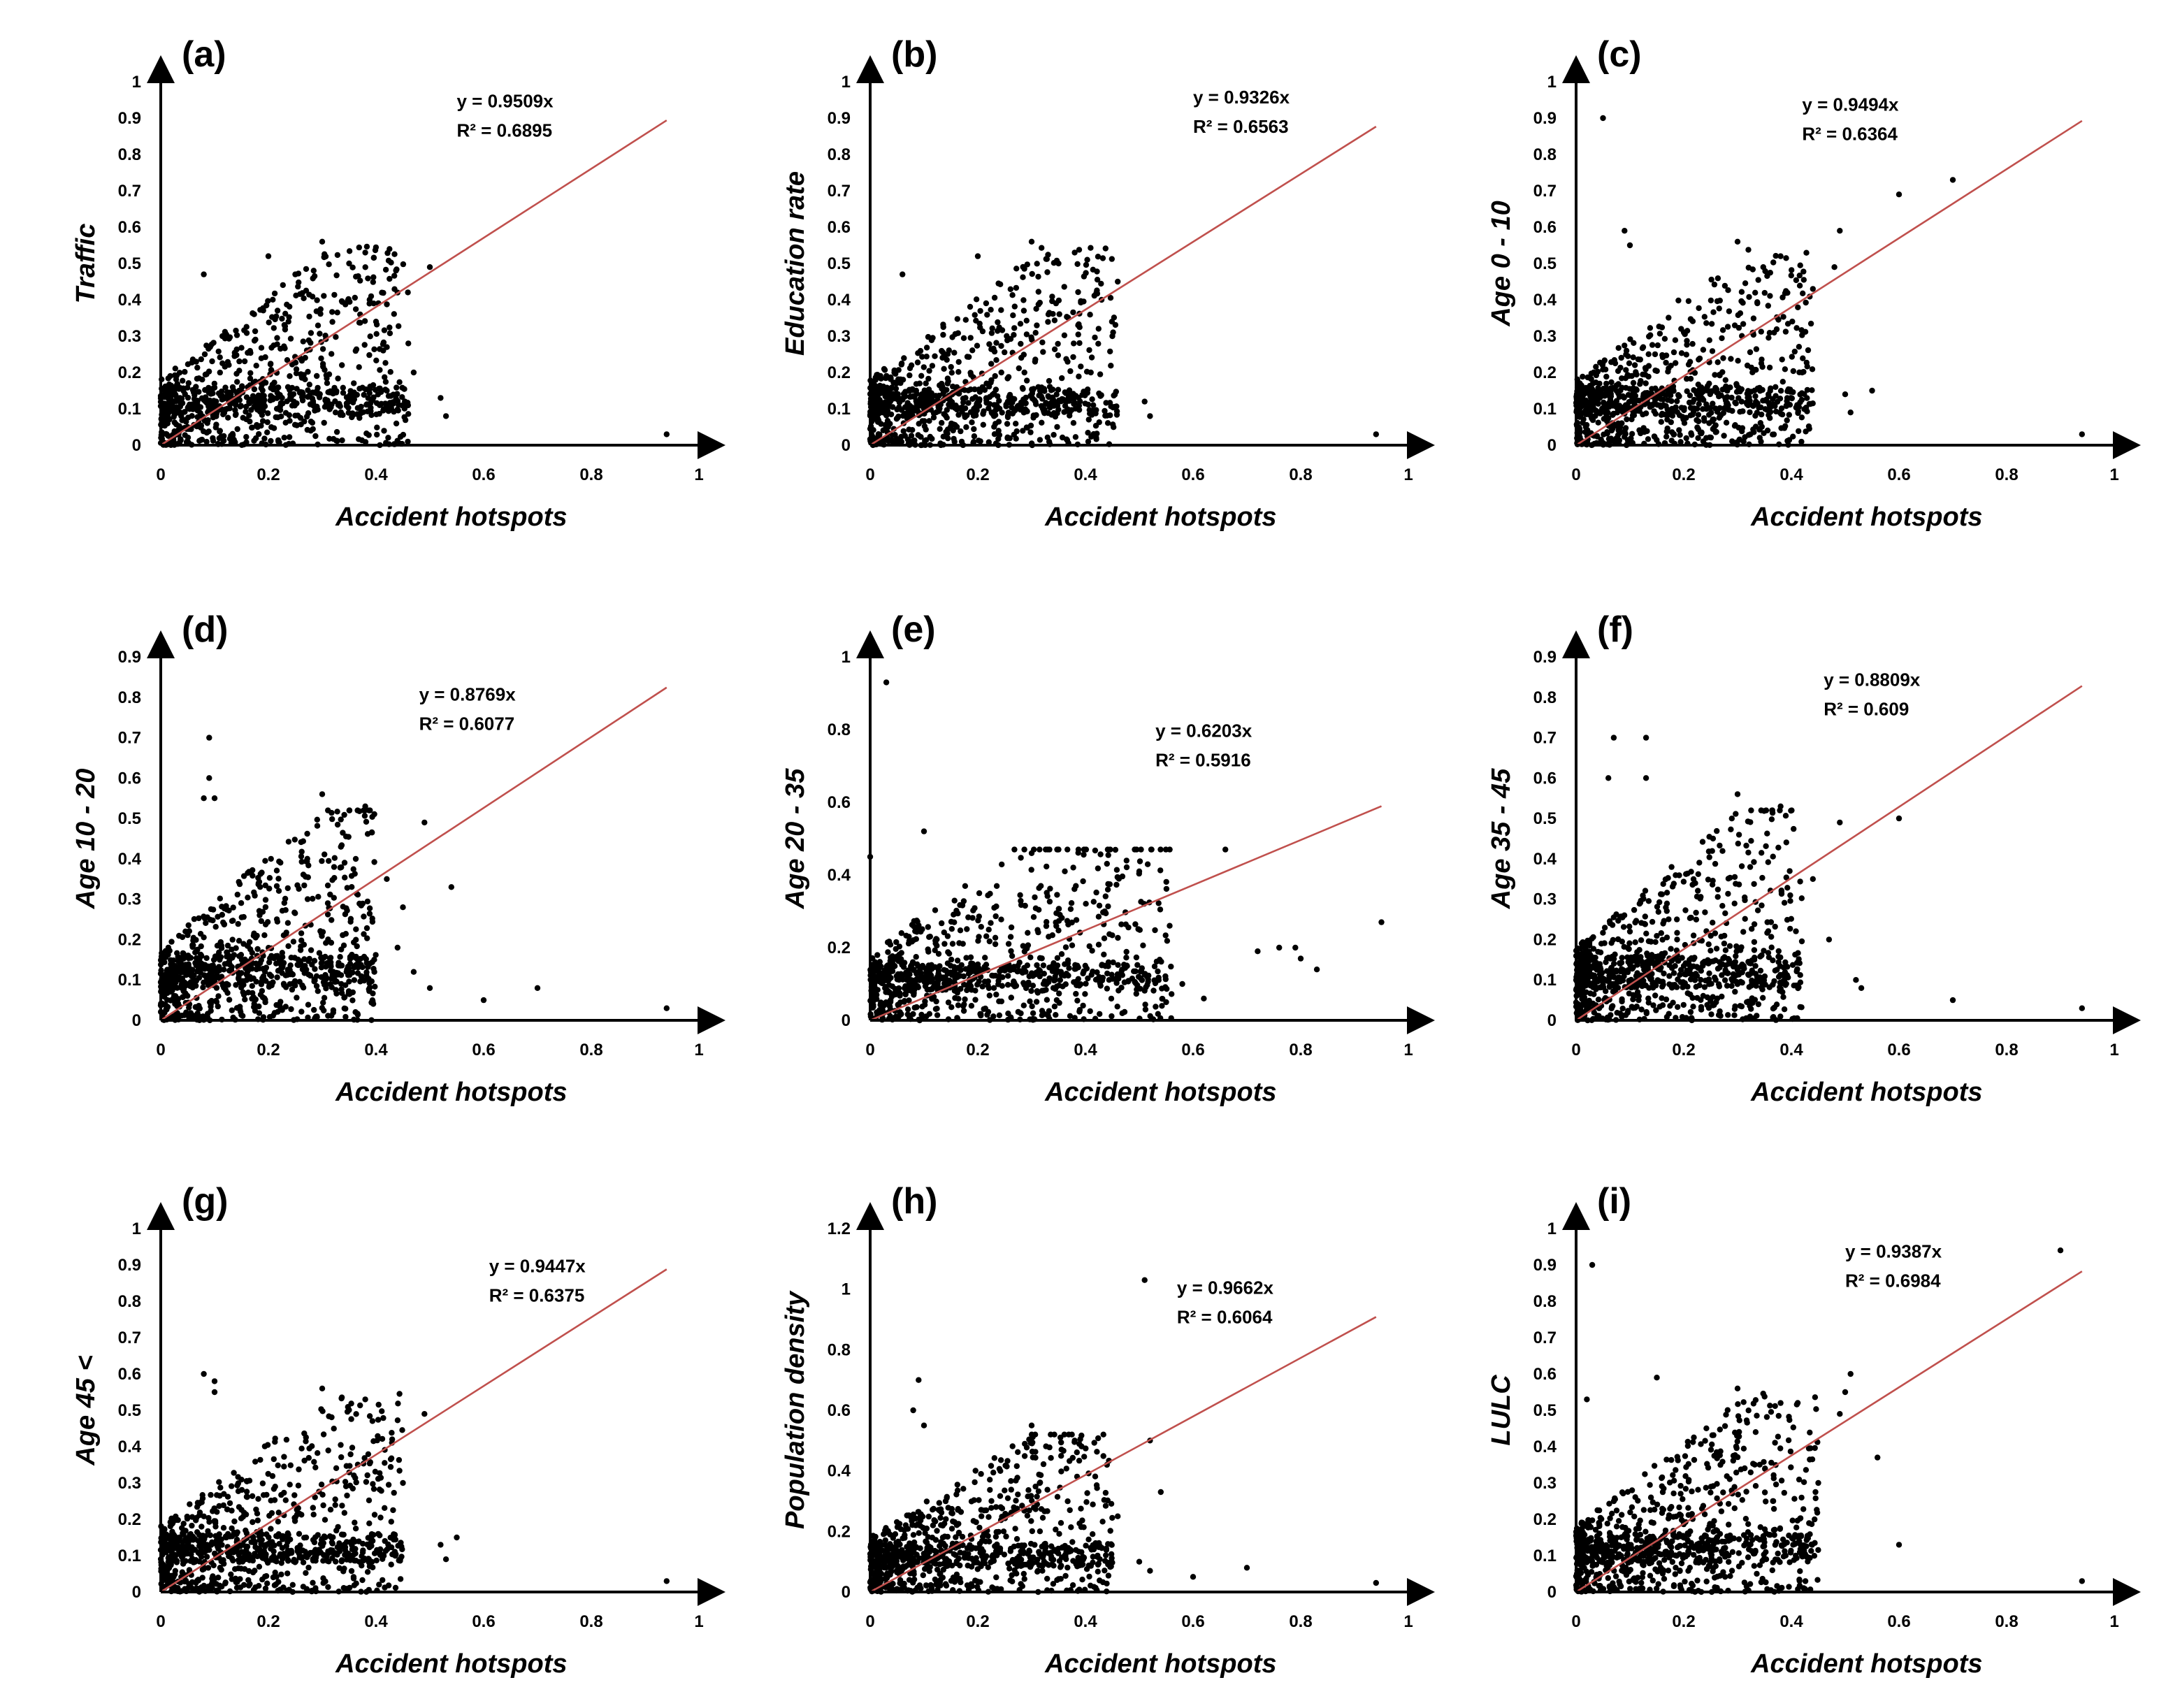 The width and height of the screenshot is (2166, 1708). Describe the element at coordinates (1085, 1050) in the screenshot. I see `x-tick-label: 0.4` at that location.